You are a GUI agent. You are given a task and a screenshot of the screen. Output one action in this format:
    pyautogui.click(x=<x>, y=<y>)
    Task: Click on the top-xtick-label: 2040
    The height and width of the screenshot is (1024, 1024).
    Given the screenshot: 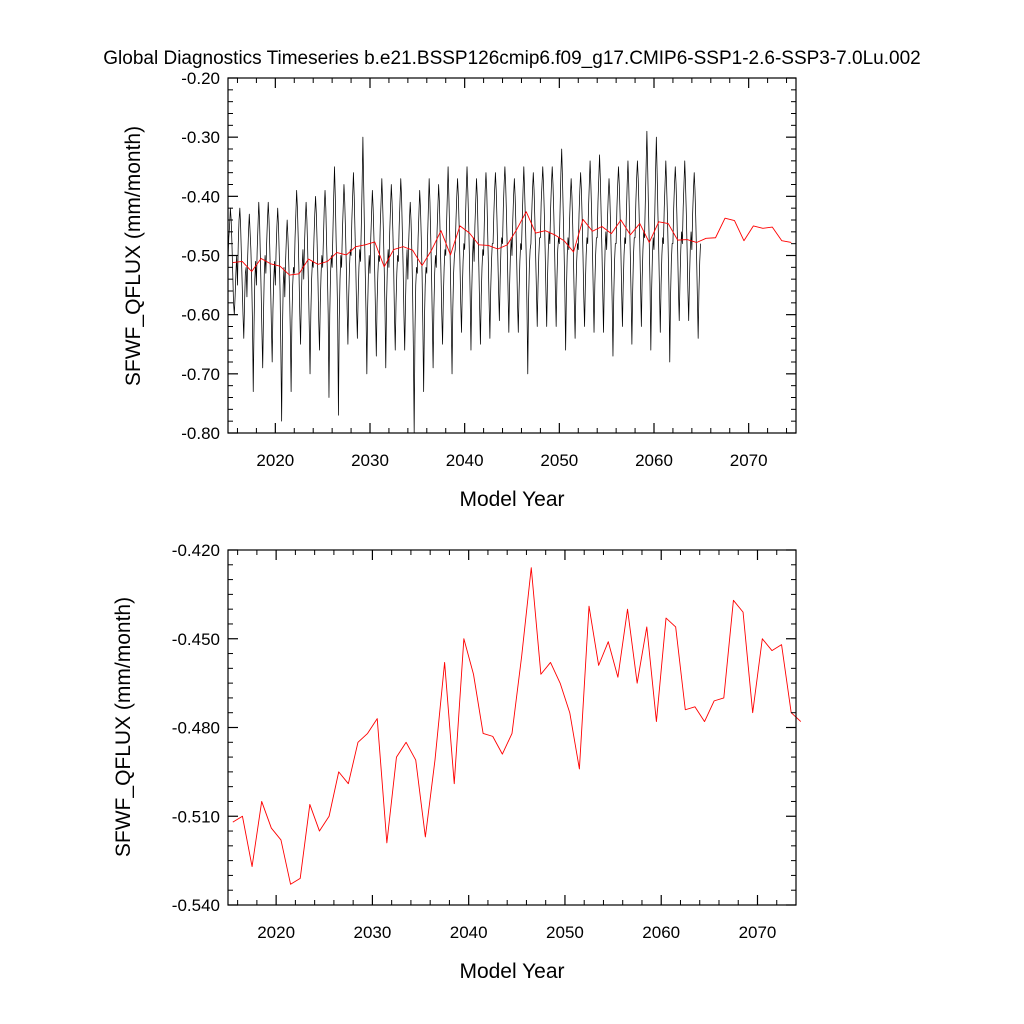 What is the action you would take?
    pyautogui.click(x=465, y=460)
    